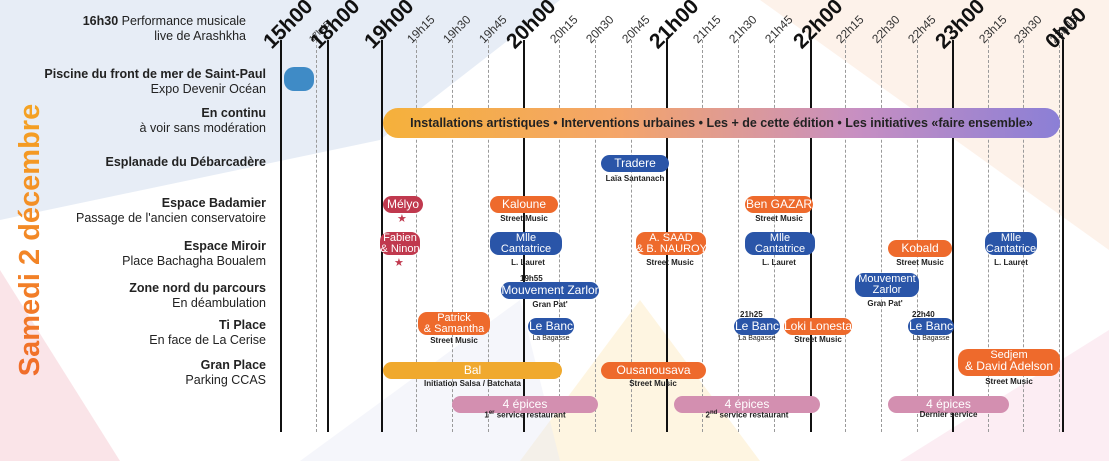 The width and height of the screenshot is (1109, 461). Describe the element at coordinates (219, 303) in the screenshot. I see `row-subtitle: En déambulation` at that location.